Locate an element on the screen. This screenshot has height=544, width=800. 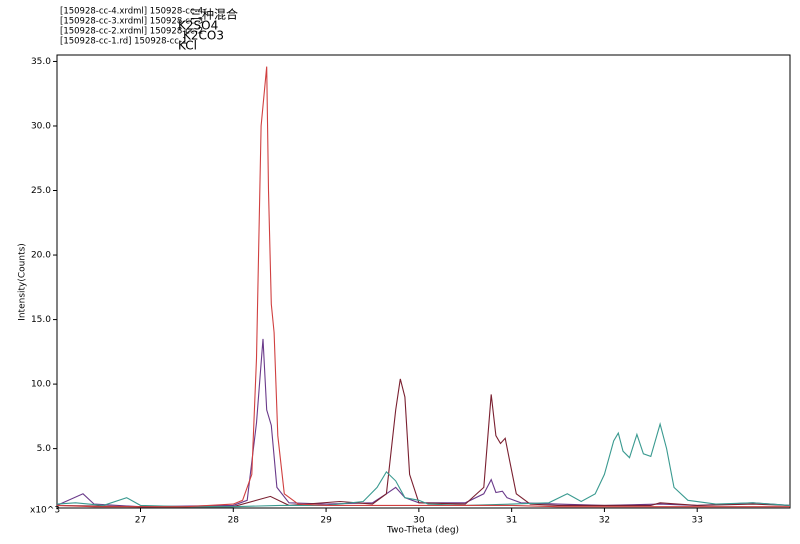
x-tick-label: 29 is located at coordinates (326, 521).